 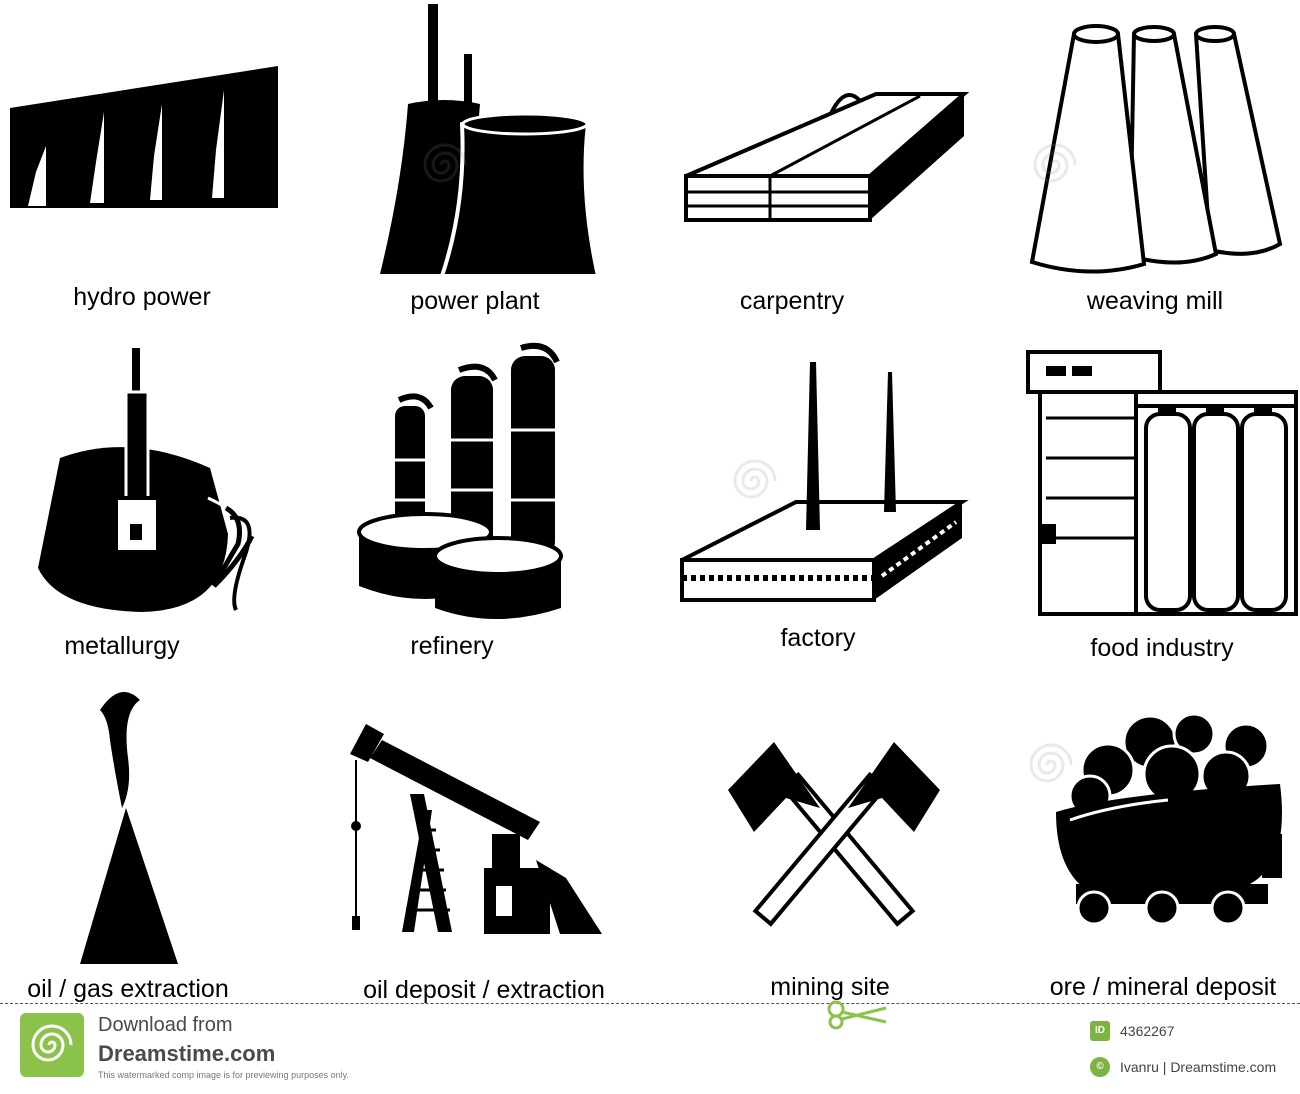 I want to click on icon-label: carpentry, so click(x=792, y=301).